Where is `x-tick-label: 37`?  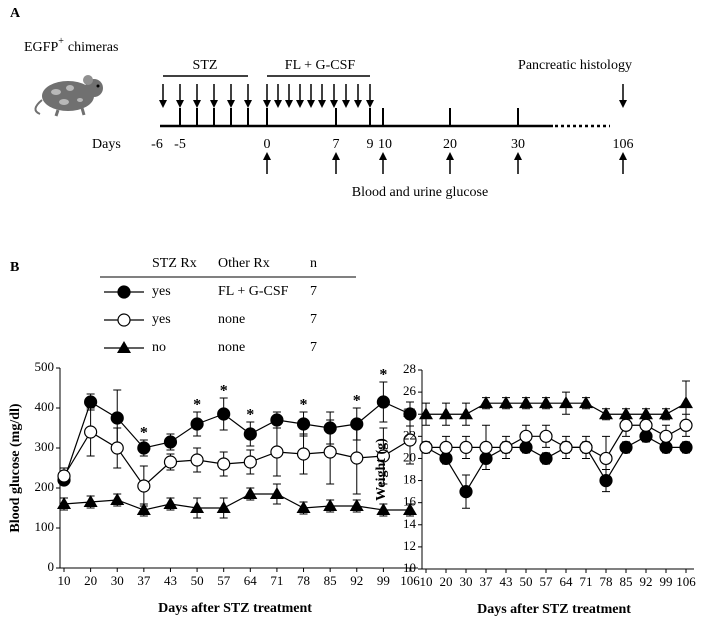 x-tick-label: 37 is located at coordinates (487, 581).